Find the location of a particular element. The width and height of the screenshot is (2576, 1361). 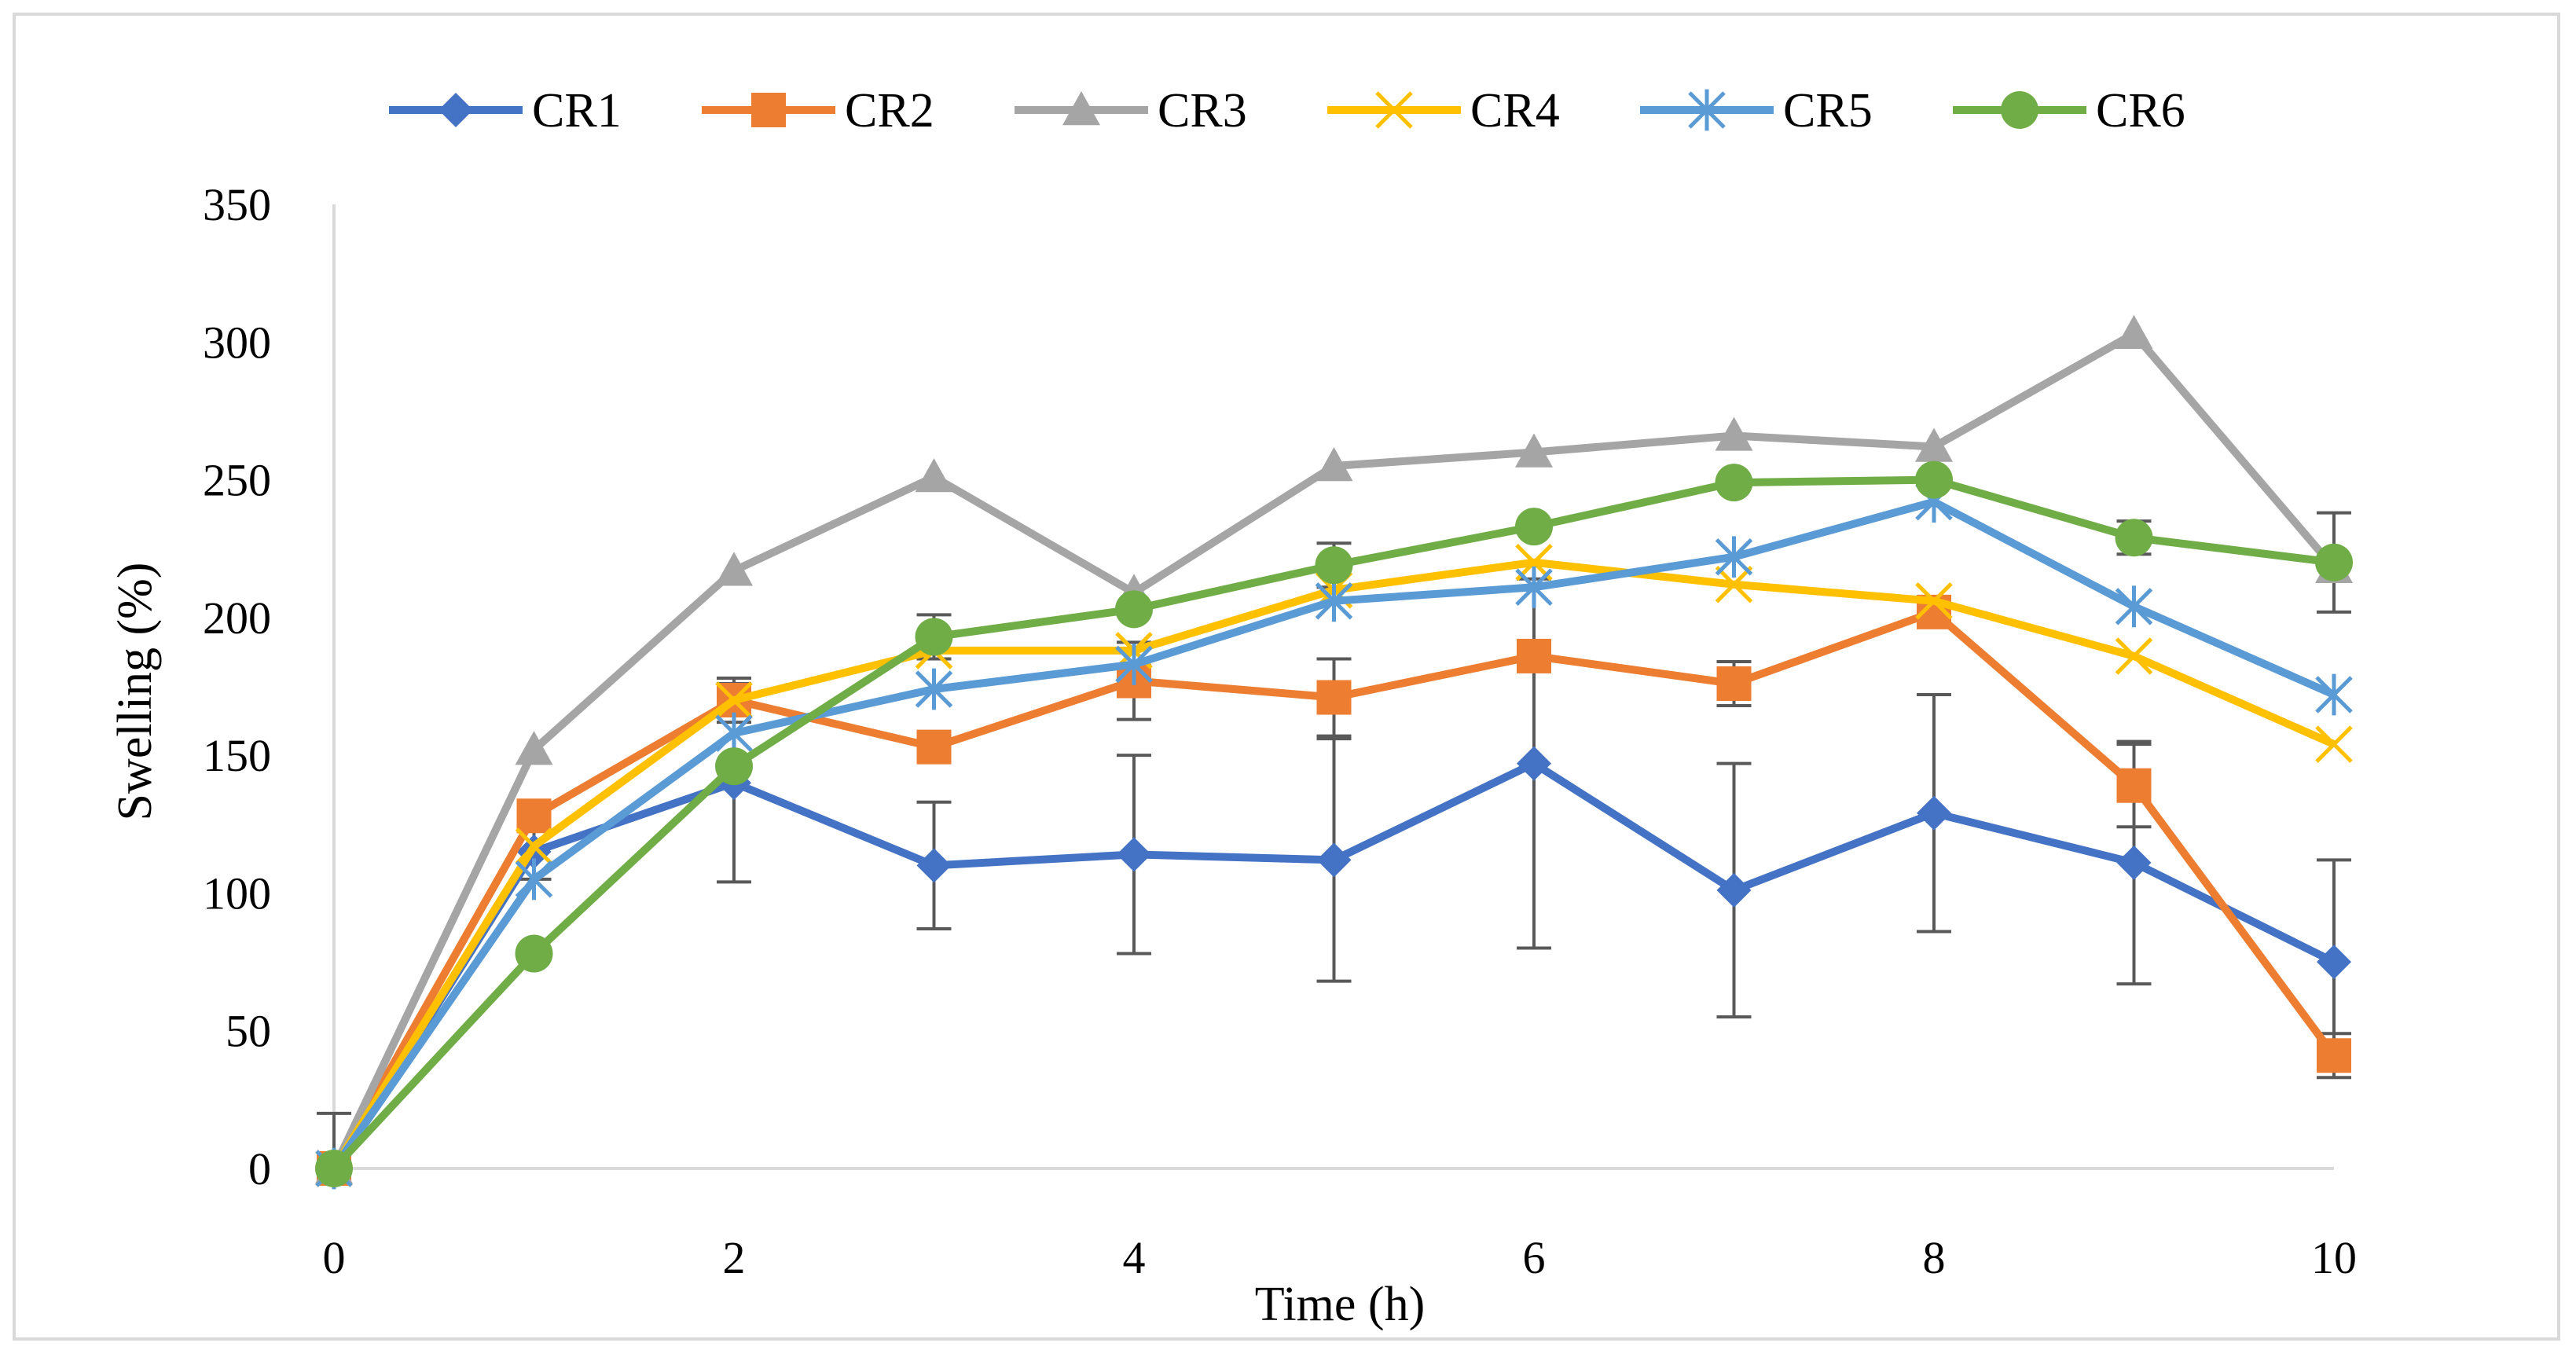

legend-marker-cr5 is located at coordinates (1707, 110).